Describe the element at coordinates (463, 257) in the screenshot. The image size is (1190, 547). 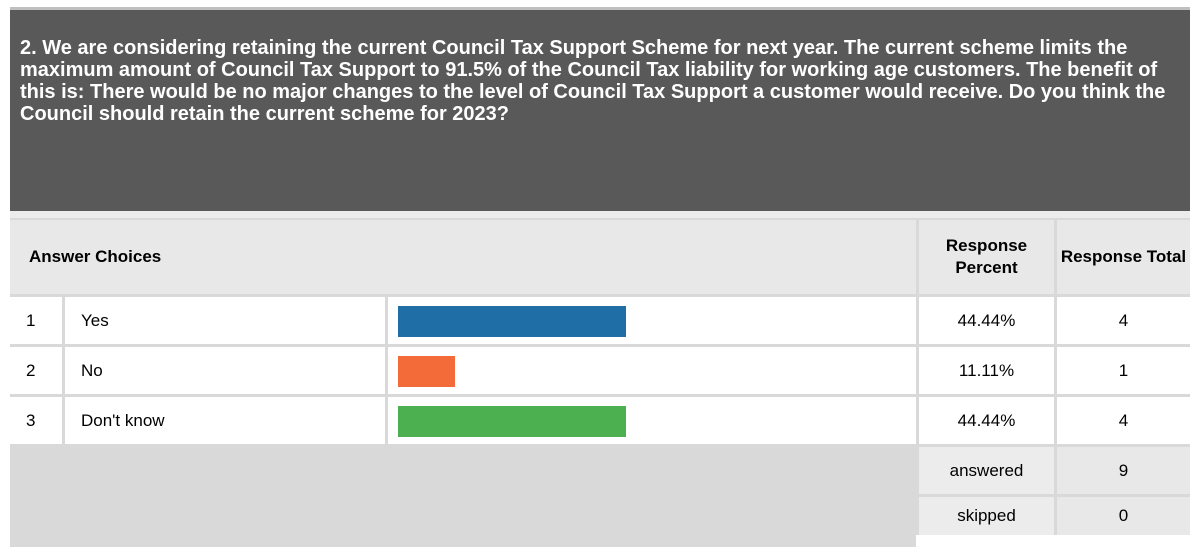
I see `answer-choices-header: Answer Choices` at that location.